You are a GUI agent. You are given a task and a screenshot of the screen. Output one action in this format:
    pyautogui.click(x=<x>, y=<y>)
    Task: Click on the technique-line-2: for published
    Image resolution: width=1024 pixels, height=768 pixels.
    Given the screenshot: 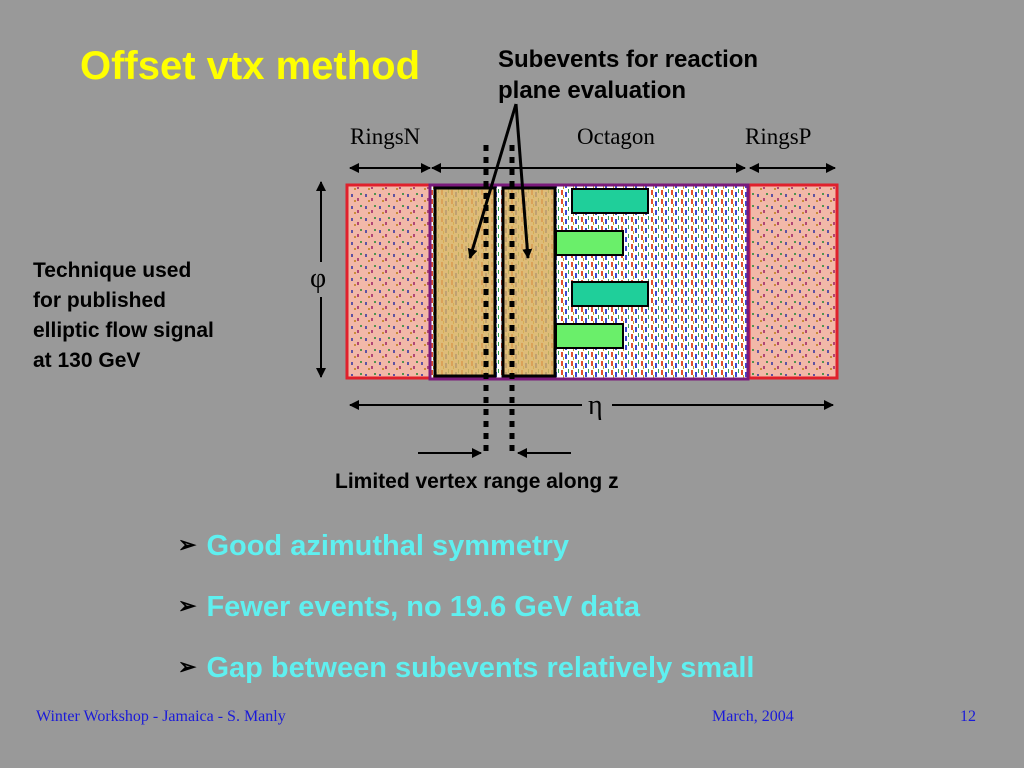 What is the action you would take?
    pyautogui.click(x=99, y=300)
    